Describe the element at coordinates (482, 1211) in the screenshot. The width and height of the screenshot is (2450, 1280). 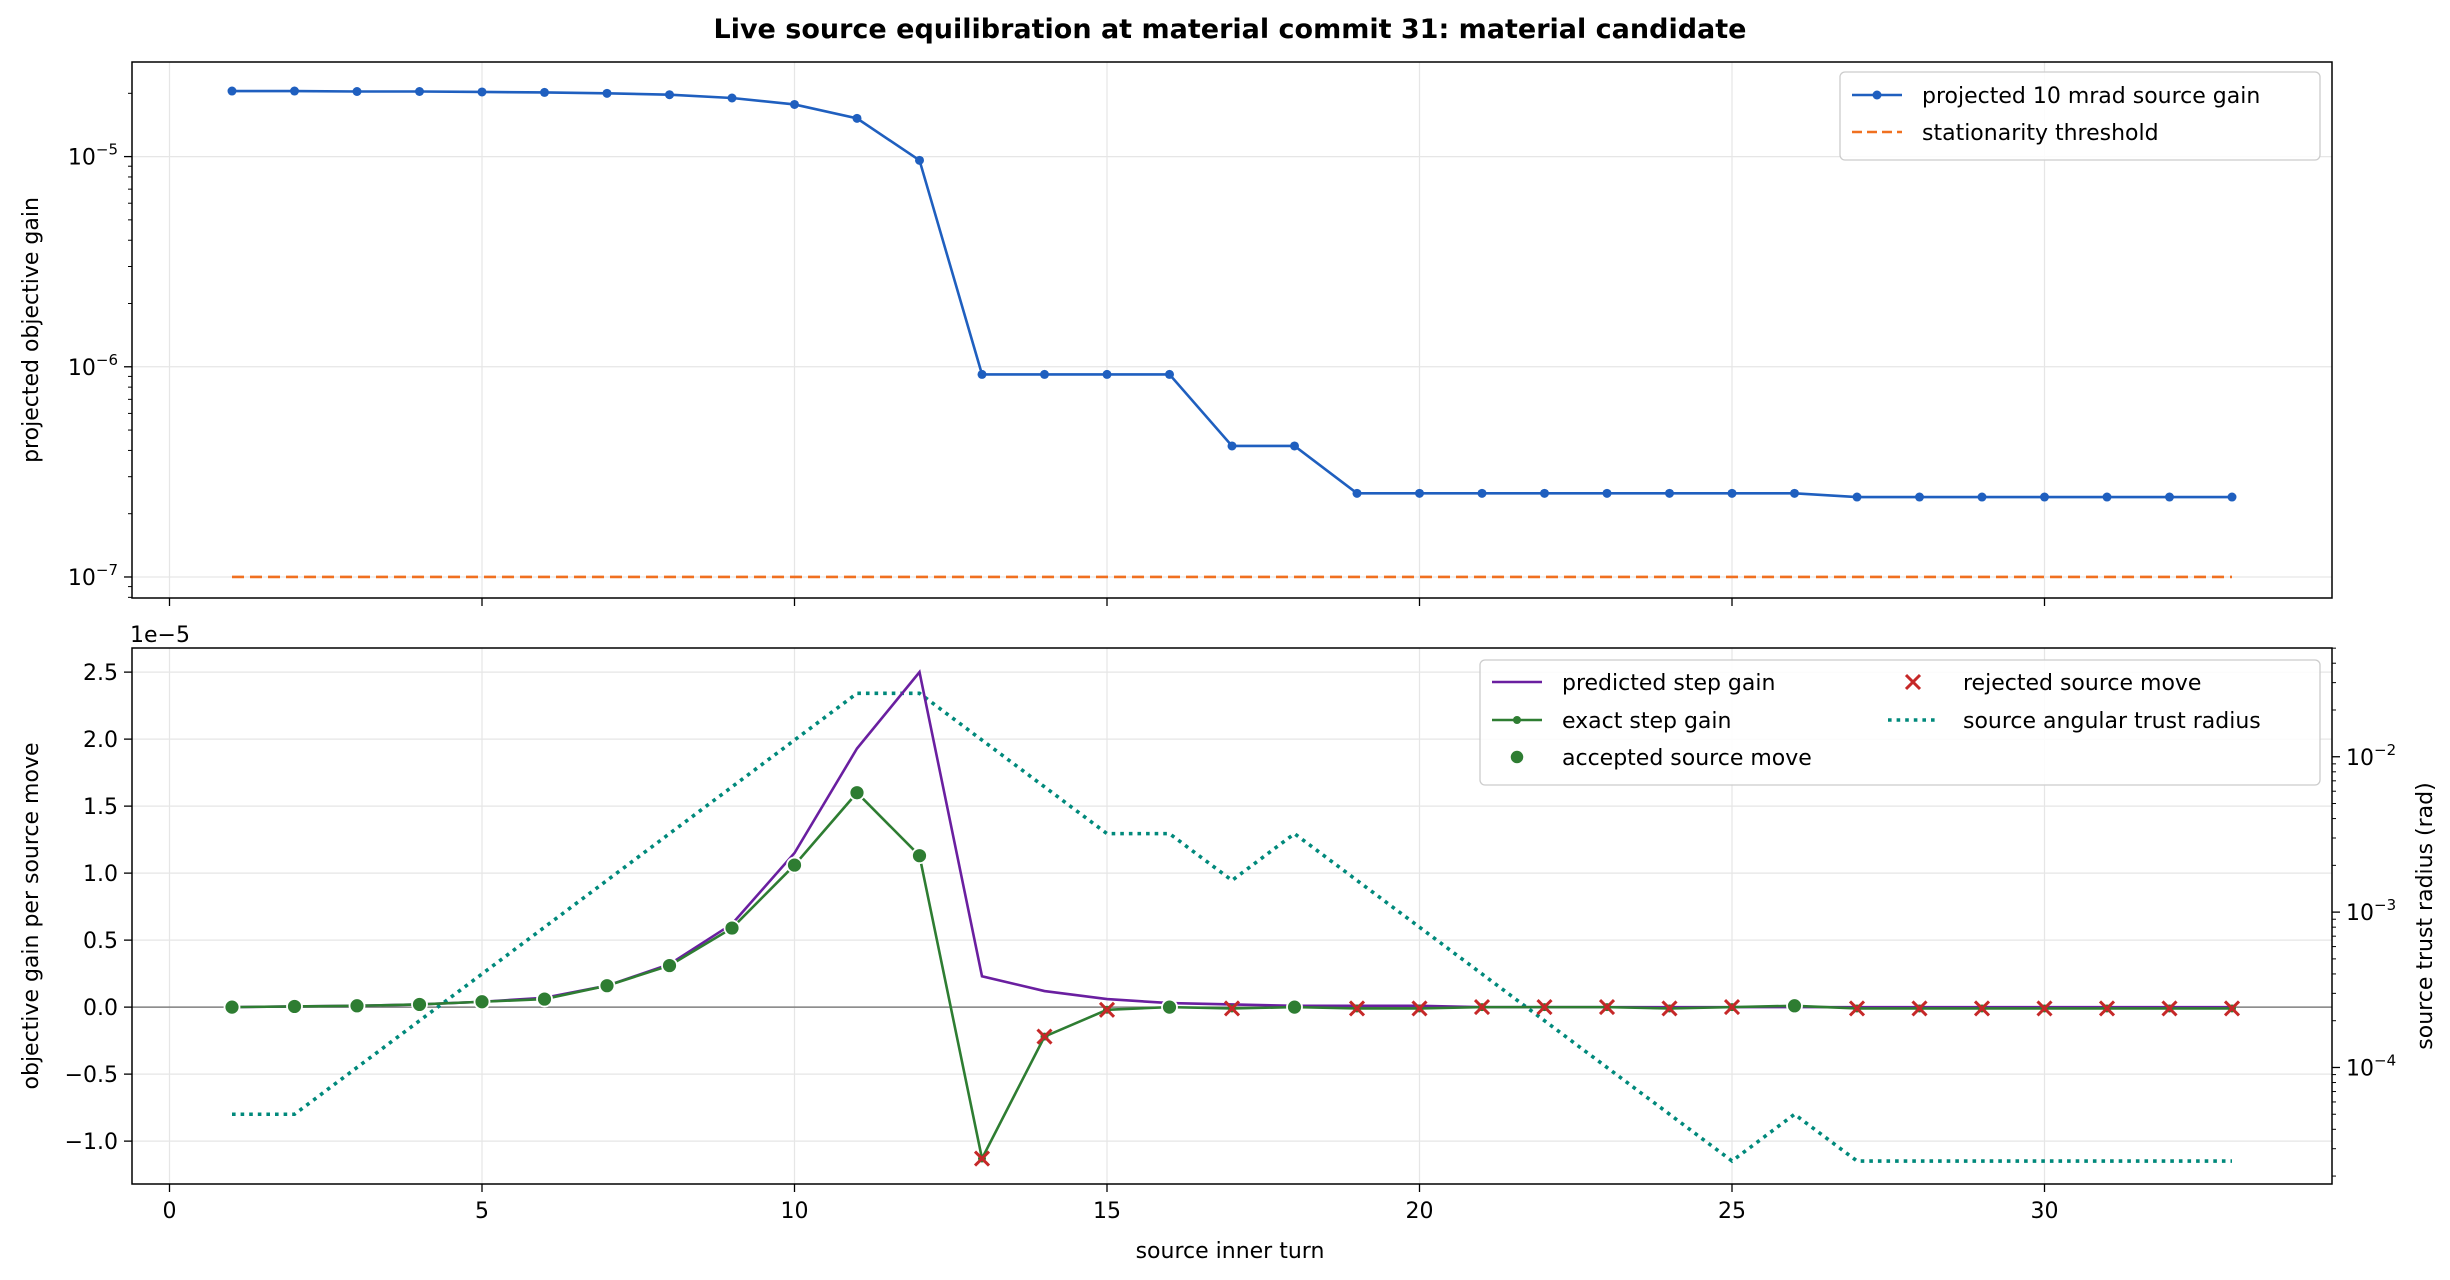
I see `bottom-x-tick-label: 5` at that location.